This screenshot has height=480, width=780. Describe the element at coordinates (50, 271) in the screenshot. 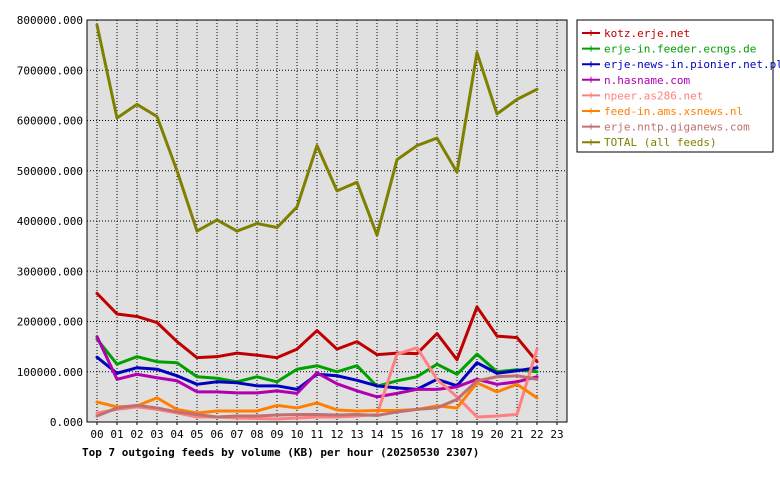

I see `y-tick-label: 300000.000` at that location.